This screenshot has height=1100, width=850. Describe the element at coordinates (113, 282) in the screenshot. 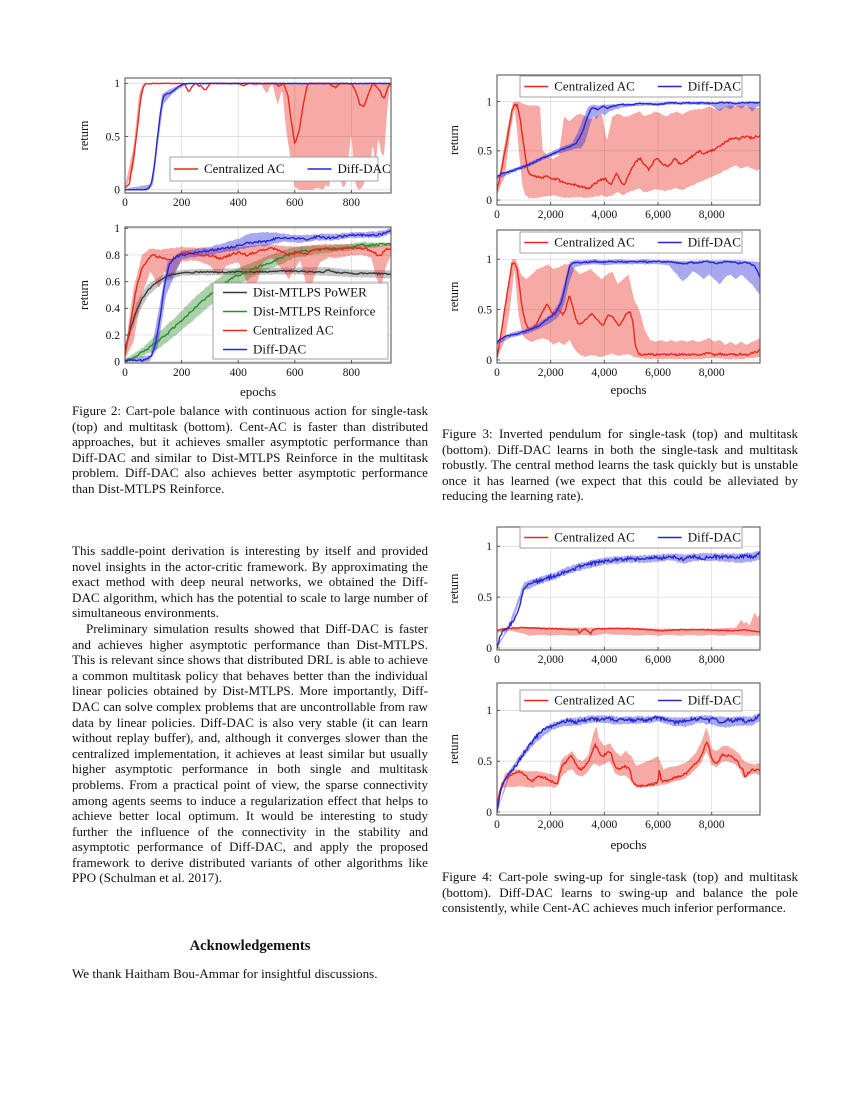

I see `svg-text: 0.6` at that location.